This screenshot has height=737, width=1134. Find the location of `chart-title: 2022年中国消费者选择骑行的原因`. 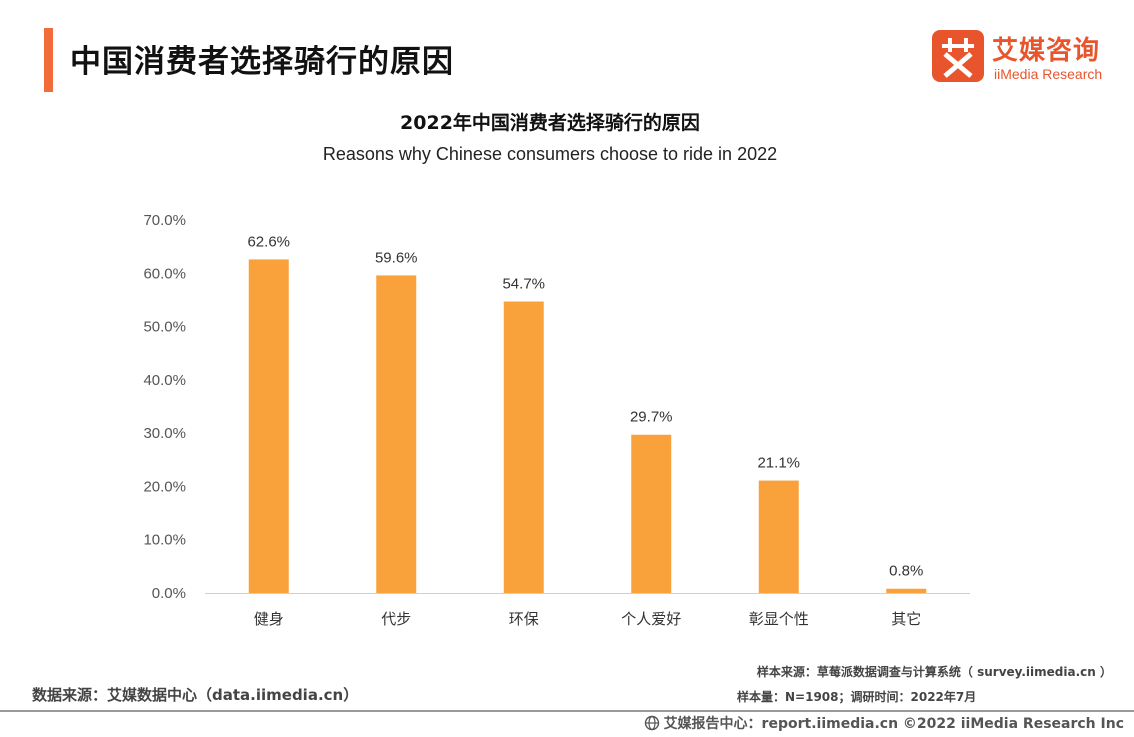

chart-title: 2022年中国消费者选择骑行的原因 is located at coordinates (550, 123).